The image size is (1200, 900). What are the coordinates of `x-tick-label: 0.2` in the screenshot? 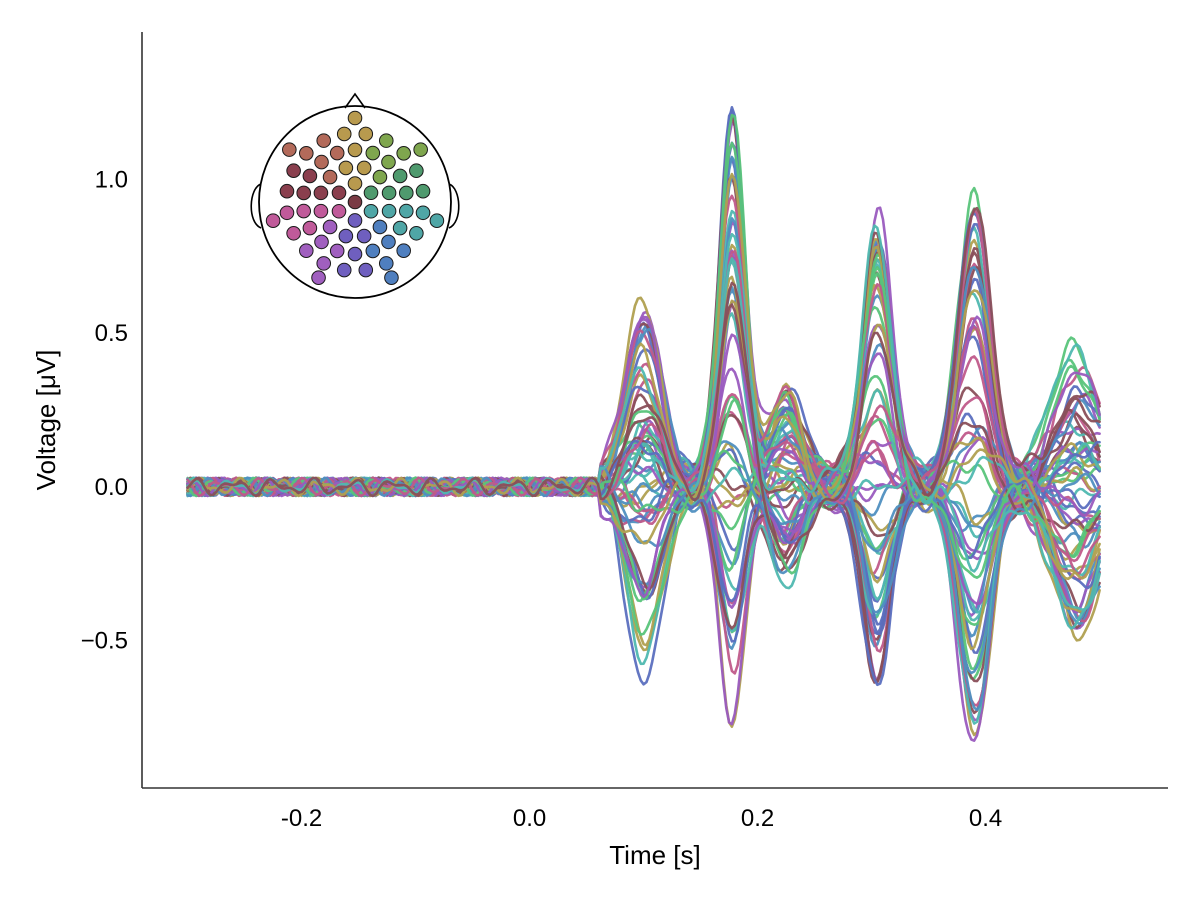 It's located at (757, 818).